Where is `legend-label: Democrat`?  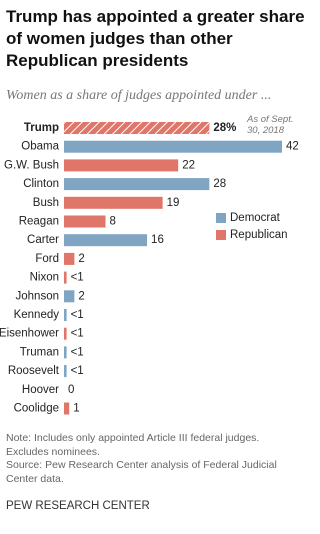 legend-label: Democrat is located at coordinates (255, 218).